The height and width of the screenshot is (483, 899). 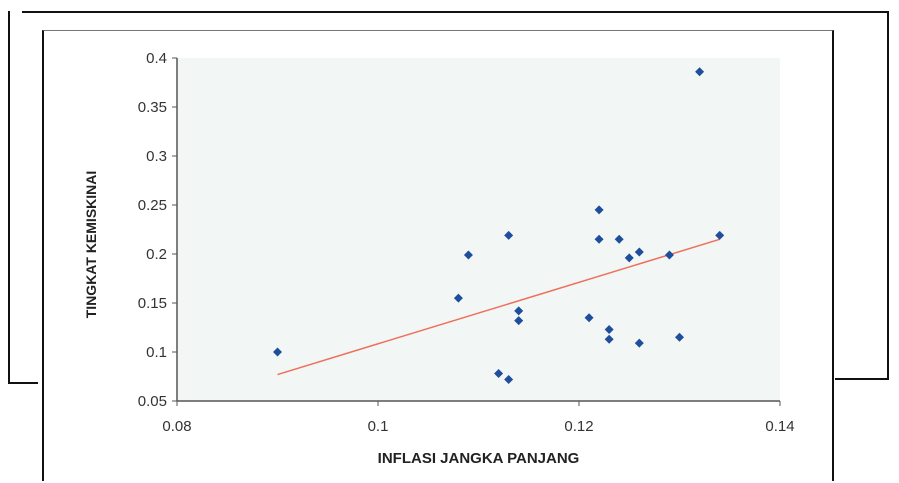 What do you see at coordinates (779, 426) in the screenshot?
I see `x-tick-label: 0.14` at bounding box center [779, 426].